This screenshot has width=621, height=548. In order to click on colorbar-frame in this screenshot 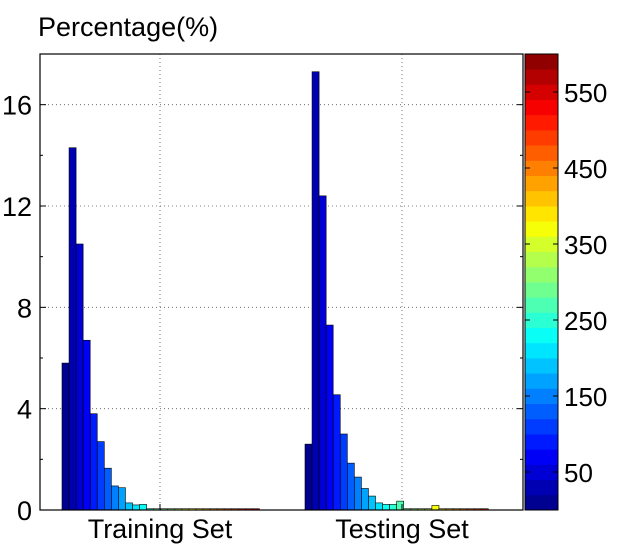, I will do `click(541, 282)`.